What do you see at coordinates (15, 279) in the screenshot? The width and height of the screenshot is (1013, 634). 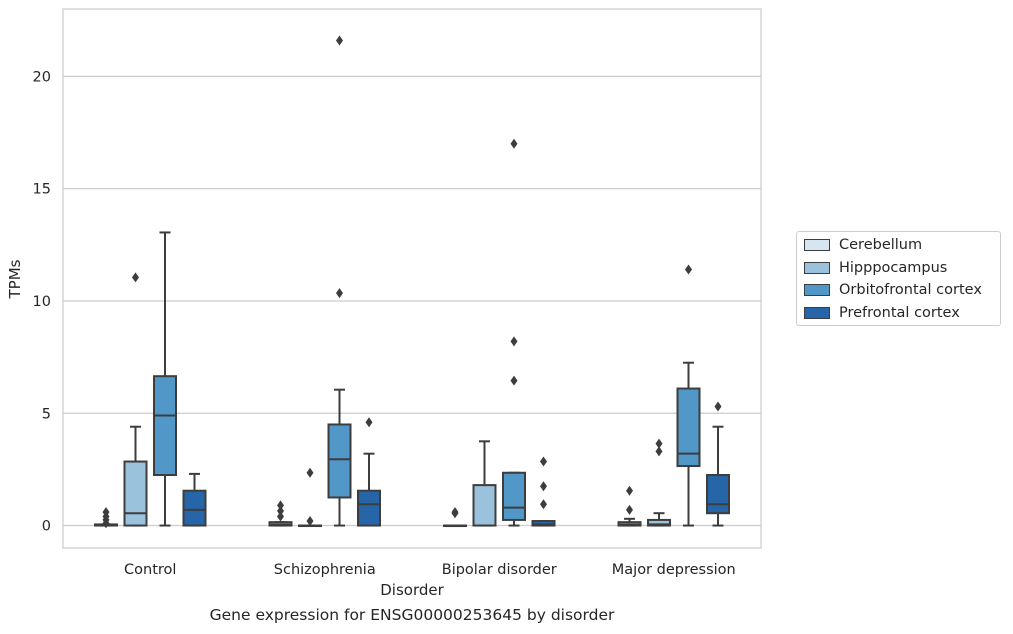 I see `y-axis-label: TPMs` at bounding box center [15, 279].